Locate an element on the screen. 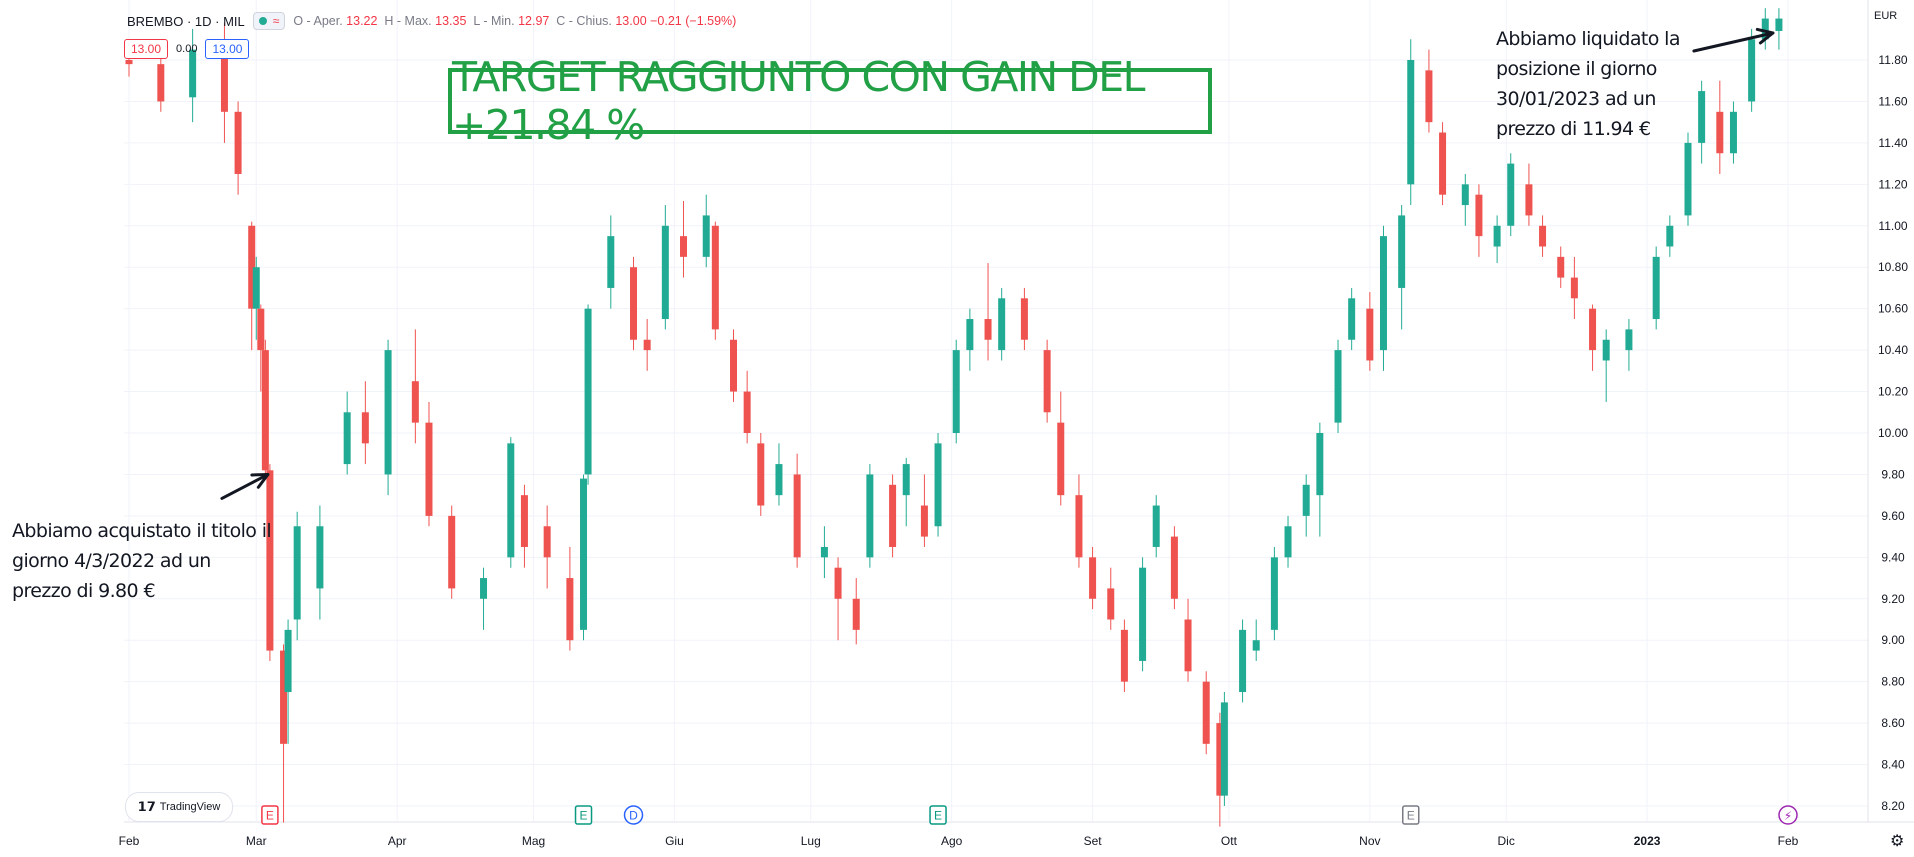 The height and width of the screenshot is (857, 1914). tradingview-brand: TradingView is located at coordinates (190, 807).